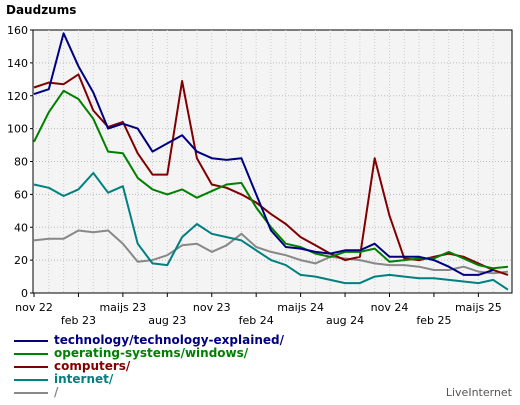 The height and width of the screenshot is (405, 520). I want to click on x-tick-label: nov 22, so click(34, 307).